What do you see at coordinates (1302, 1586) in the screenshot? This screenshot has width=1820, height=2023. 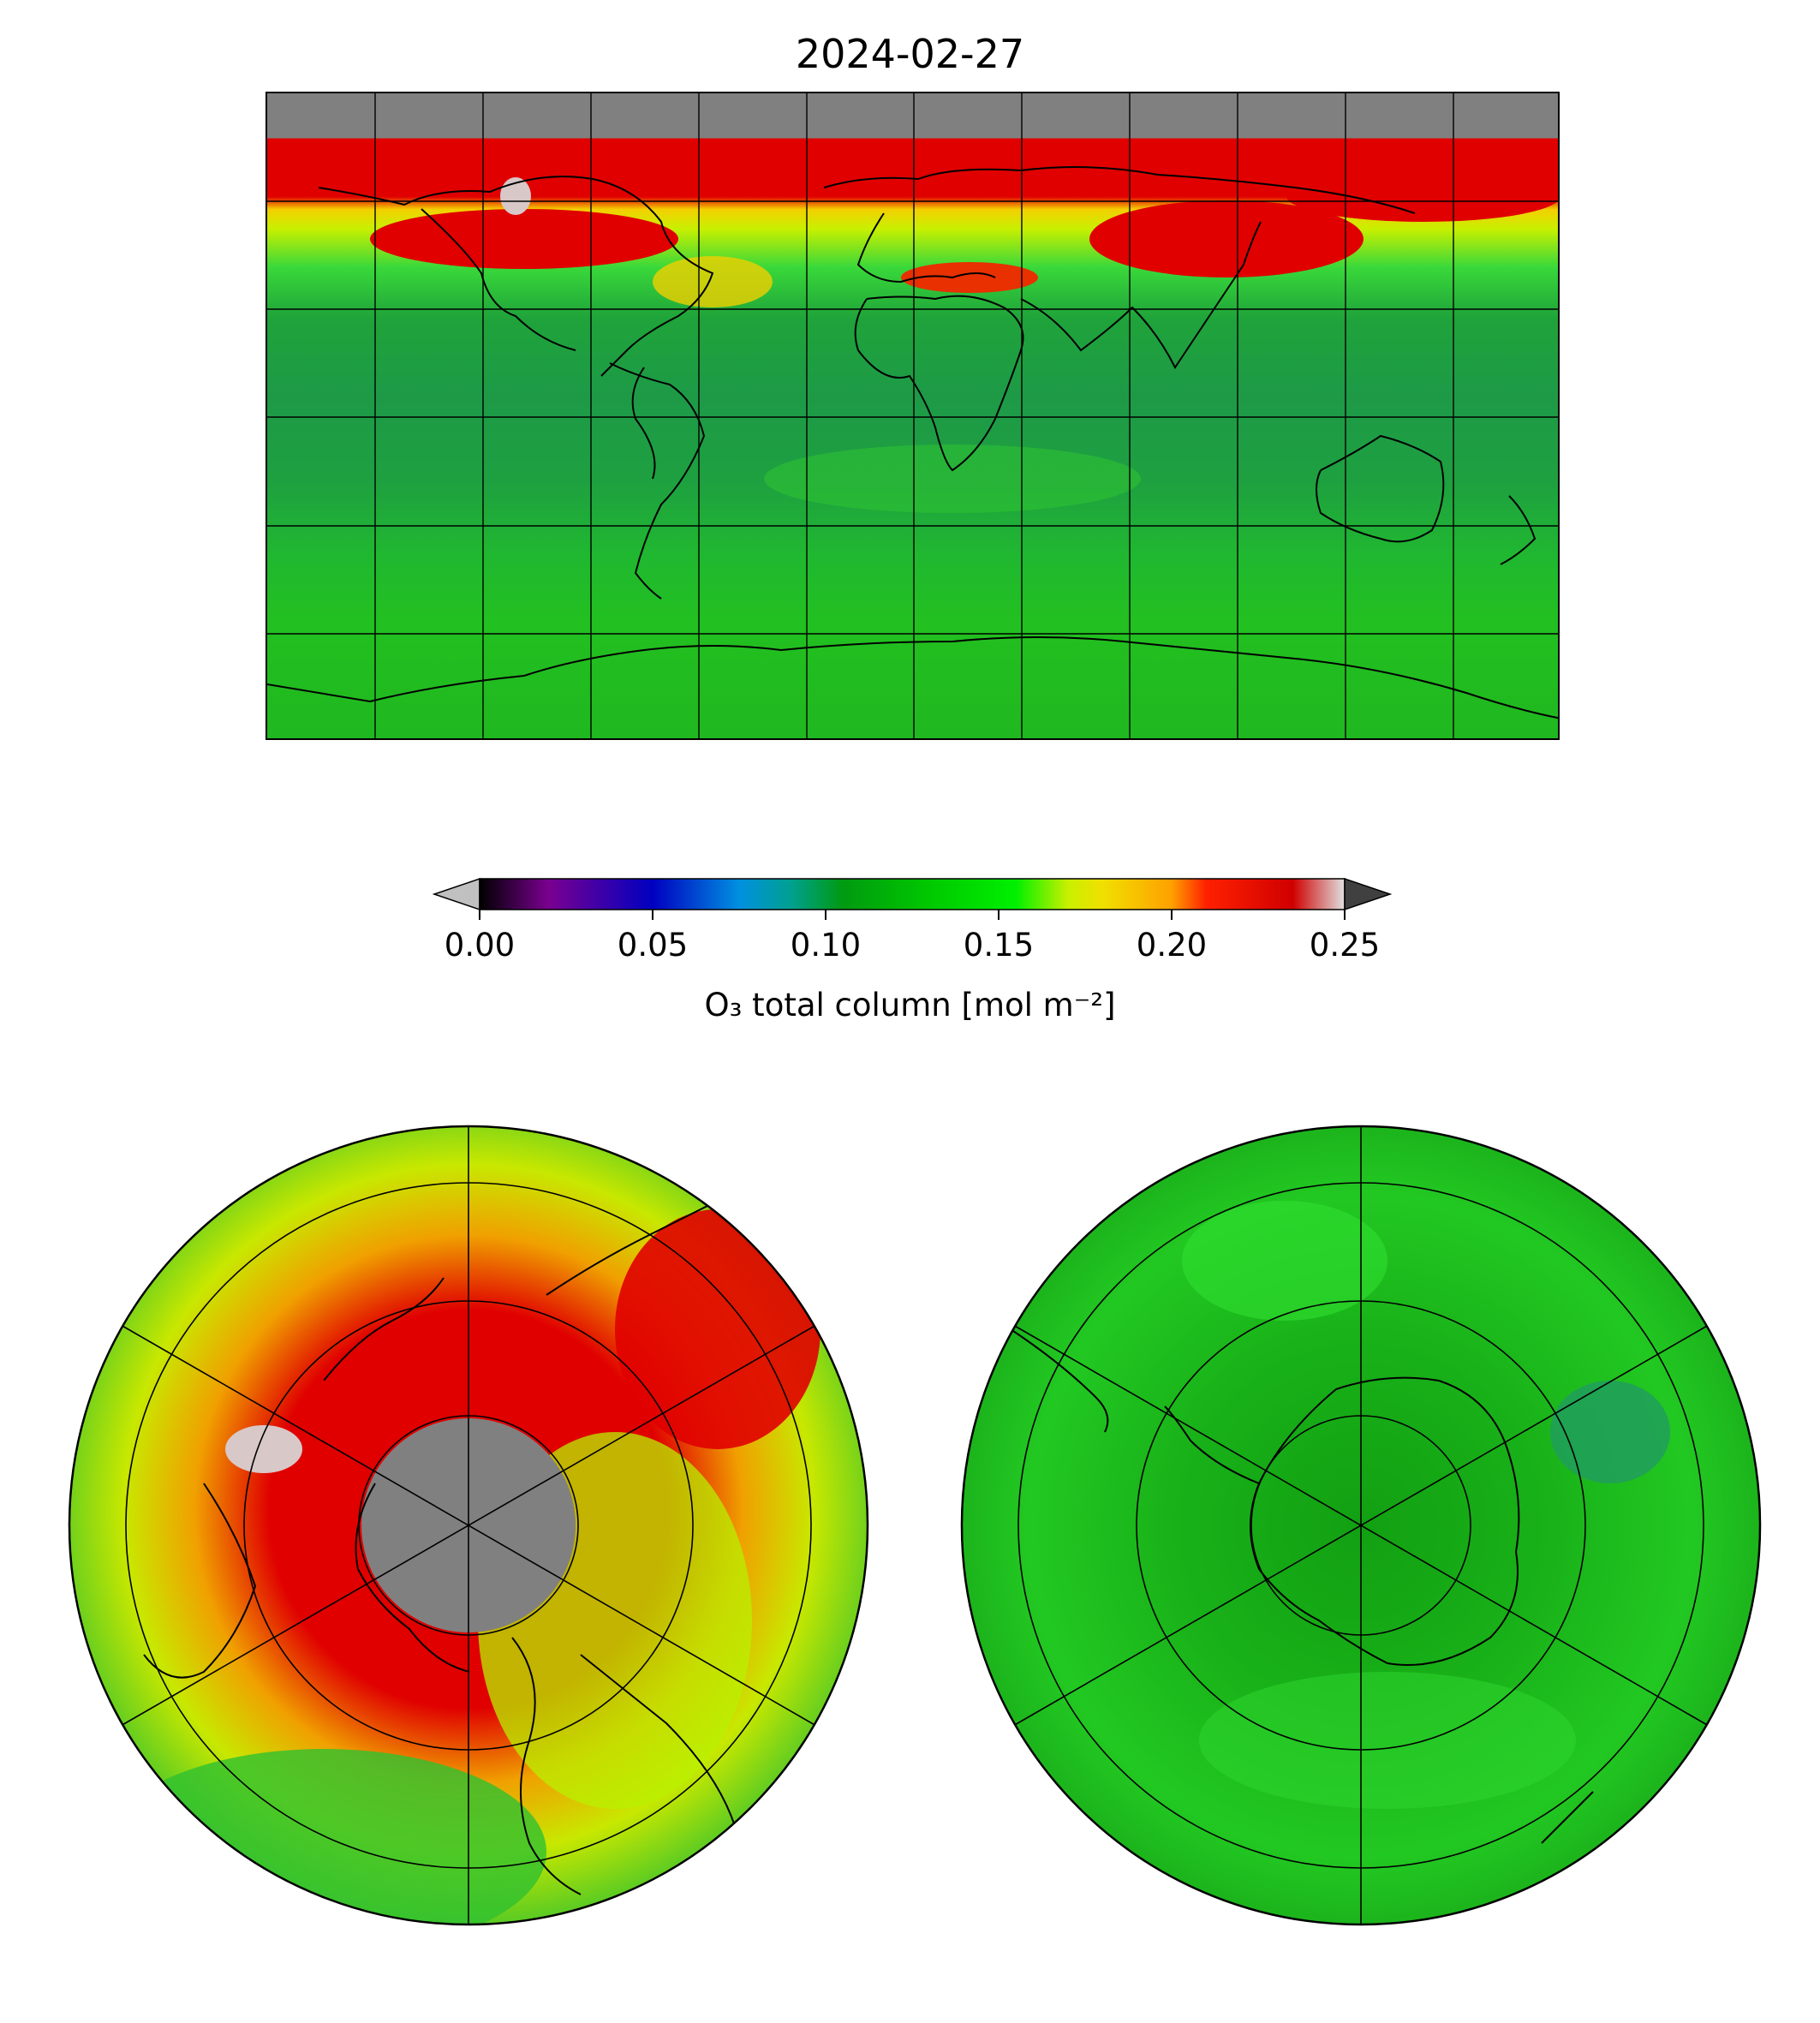 I see `coastlines` at bounding box center [1302, 1586].